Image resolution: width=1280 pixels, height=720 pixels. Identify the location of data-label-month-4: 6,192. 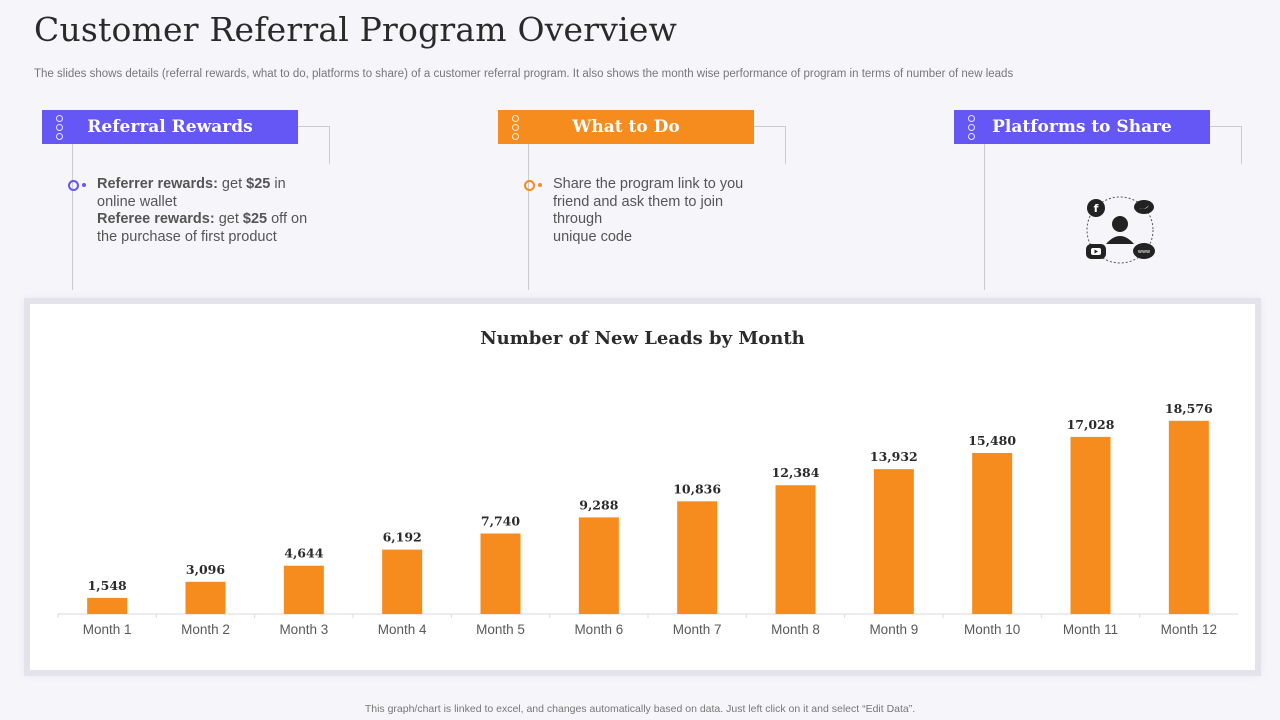
(402, 537).